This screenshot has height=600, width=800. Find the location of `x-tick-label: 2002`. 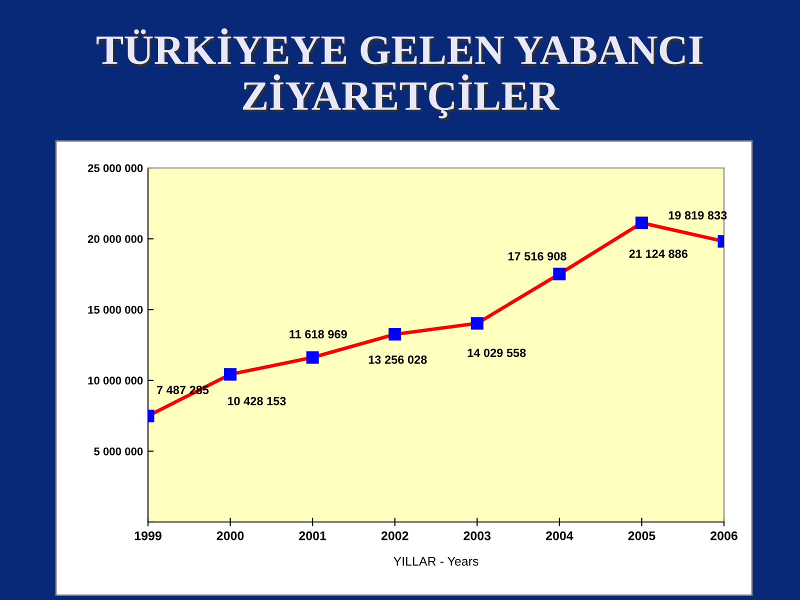

x-tick-label: 2002 is located at coordinates (394, 535).